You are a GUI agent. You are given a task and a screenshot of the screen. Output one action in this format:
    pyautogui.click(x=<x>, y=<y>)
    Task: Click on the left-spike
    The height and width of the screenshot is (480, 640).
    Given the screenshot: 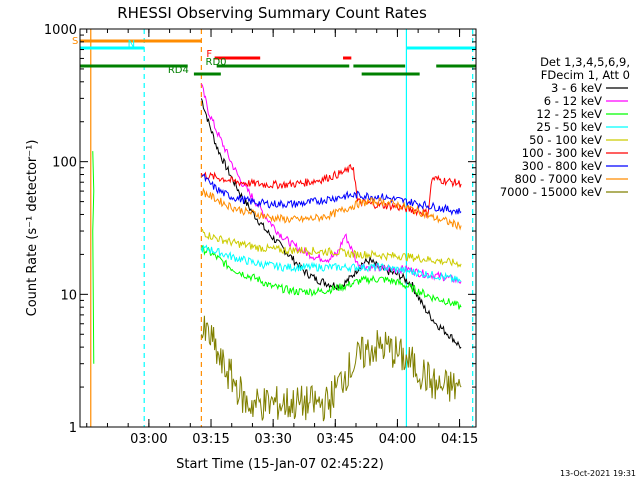 What is the action you would take?
    pyautogui.click(x=93, y=257)
    